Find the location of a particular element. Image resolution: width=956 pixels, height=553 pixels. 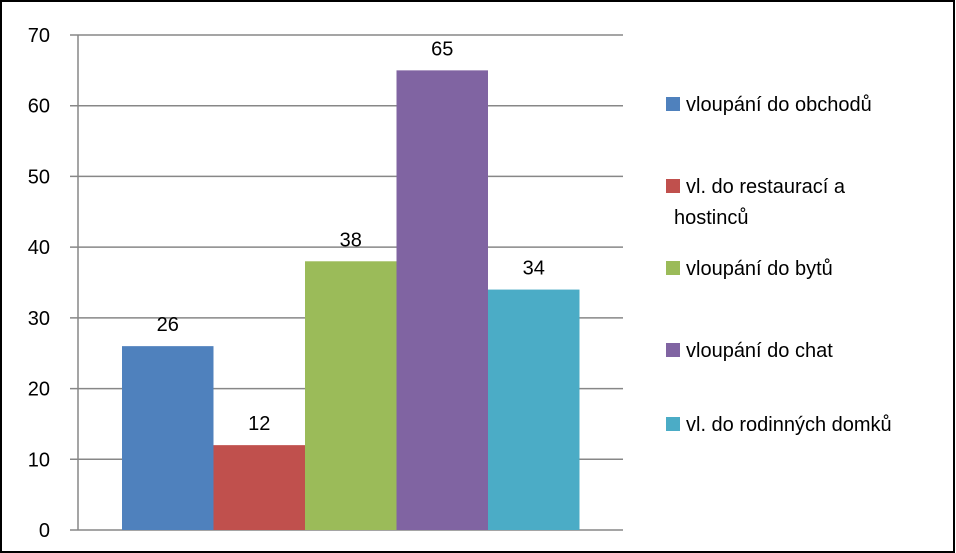

y-tick-label: 0 is located at coordinates (44, 531).